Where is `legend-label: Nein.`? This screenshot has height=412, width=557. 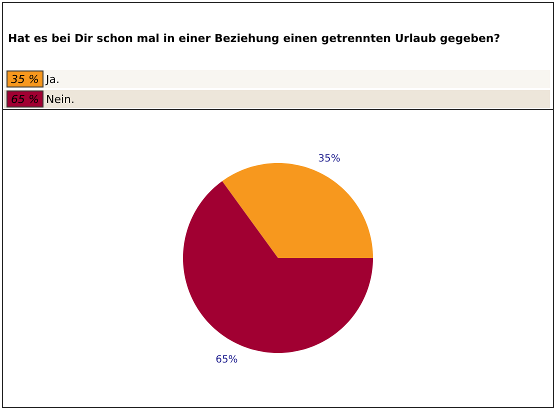
legend-label: Nein. is located at coordinates (60, 99).